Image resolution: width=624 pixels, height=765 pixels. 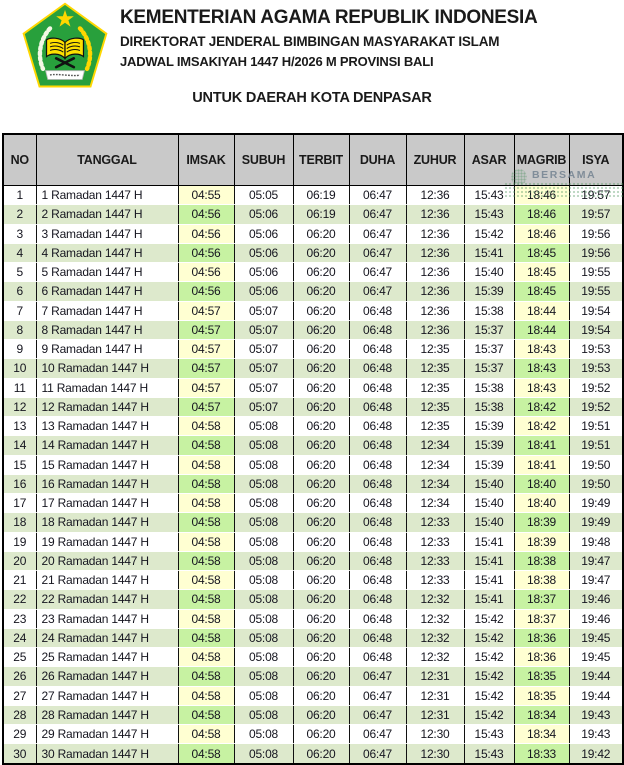 I want to click on imsak-cell: 04:55, so click(x=206, y=195).